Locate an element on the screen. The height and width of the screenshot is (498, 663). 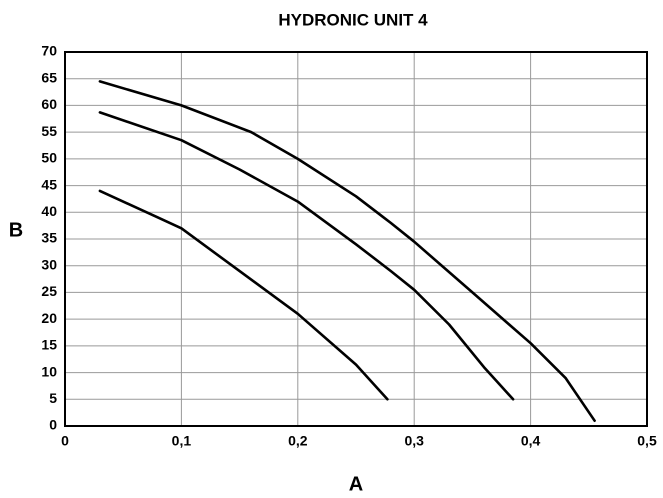
y-tick-label: 40 is located at coordinates (49, 211).